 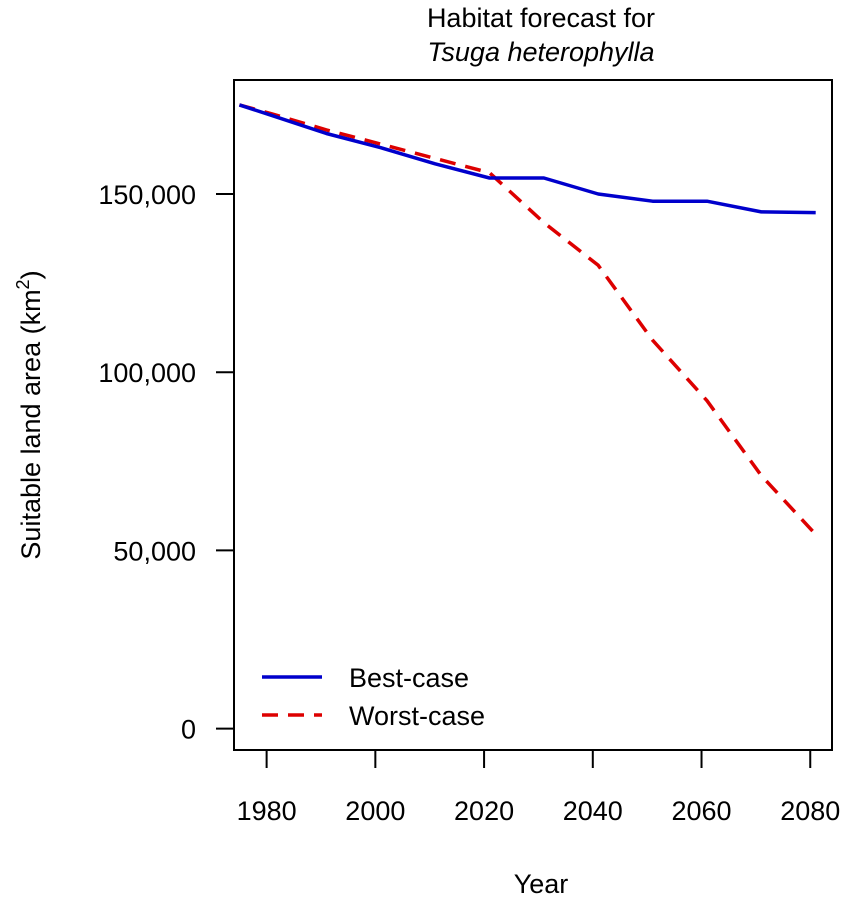 I want to click on chart-subtitle: Tsuga heterophylla, so click(x=540, y=52).